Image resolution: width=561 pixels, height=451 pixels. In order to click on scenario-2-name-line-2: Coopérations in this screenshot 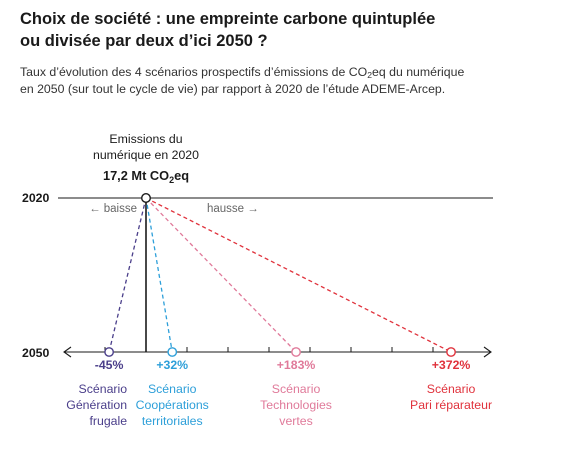, I will do `click(172, 405)`.